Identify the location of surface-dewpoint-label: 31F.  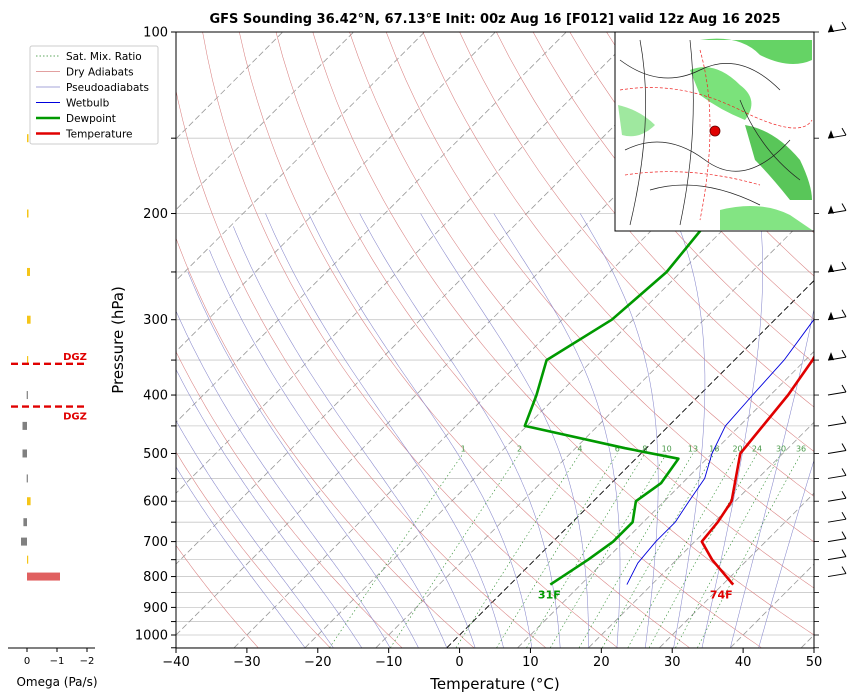
(549, 595).